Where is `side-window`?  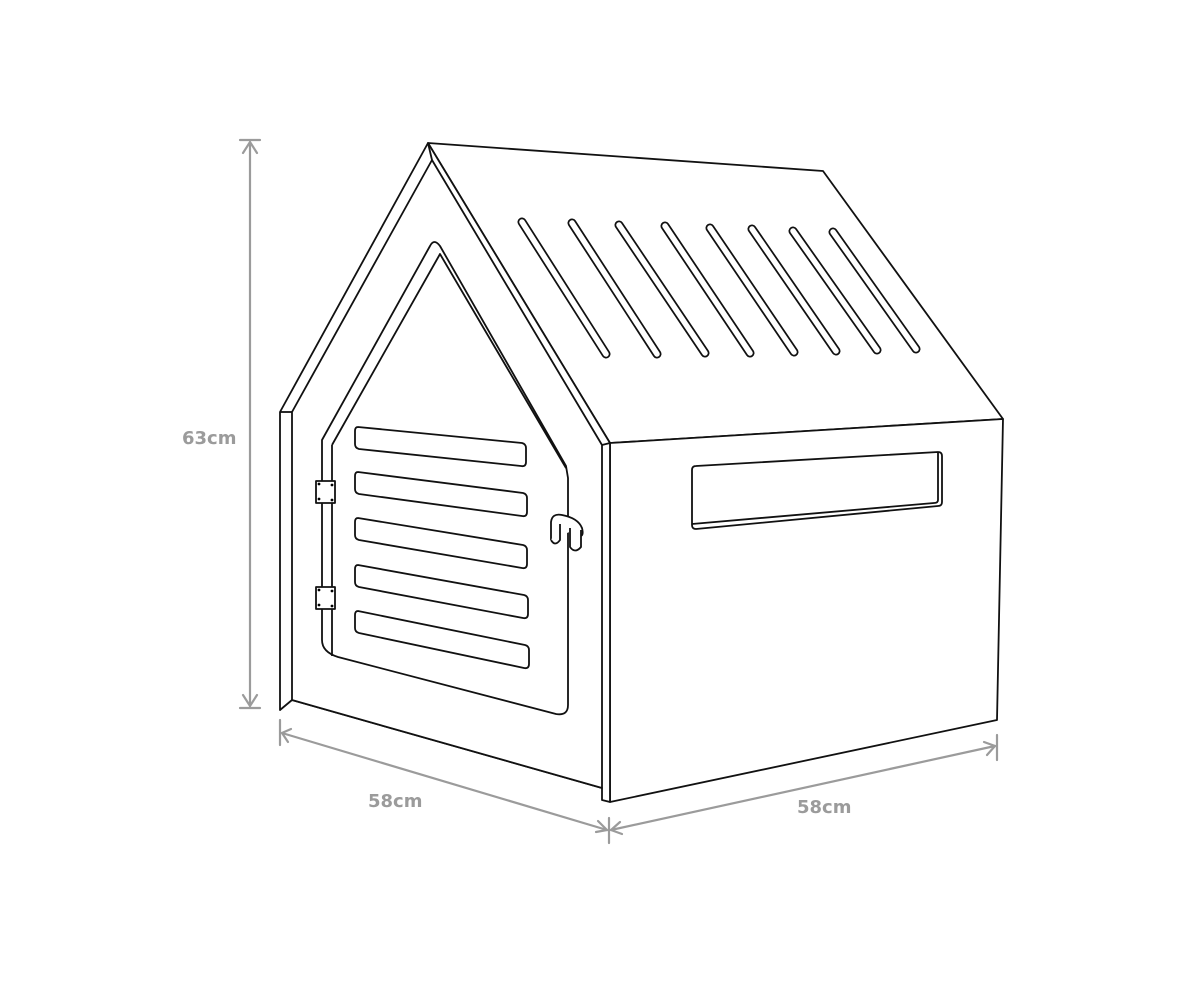
side-window is located at coordinates (817, 490).